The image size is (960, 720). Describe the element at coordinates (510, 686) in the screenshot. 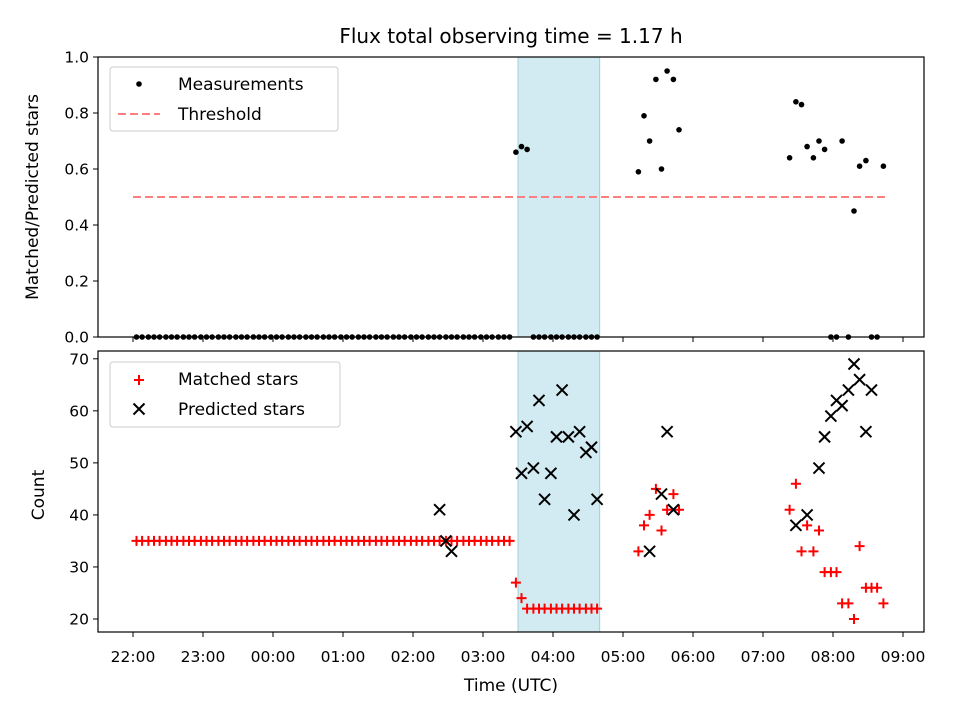

I see `x-axis-label: Time (UTC)` at that location.